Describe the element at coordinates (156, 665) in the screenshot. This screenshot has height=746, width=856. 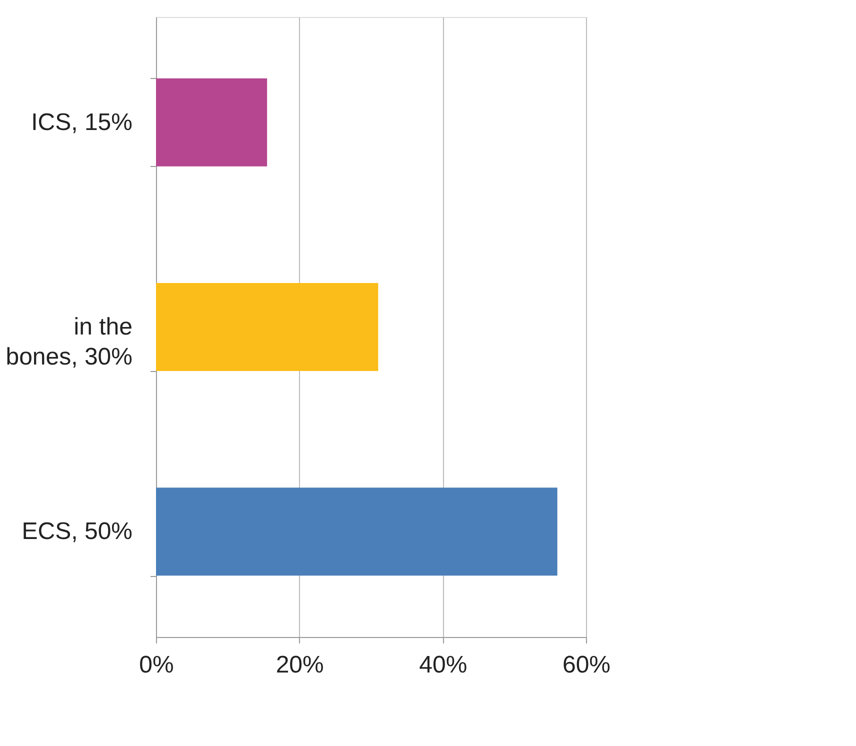
I see `x-tick-label: 0%` at that location.